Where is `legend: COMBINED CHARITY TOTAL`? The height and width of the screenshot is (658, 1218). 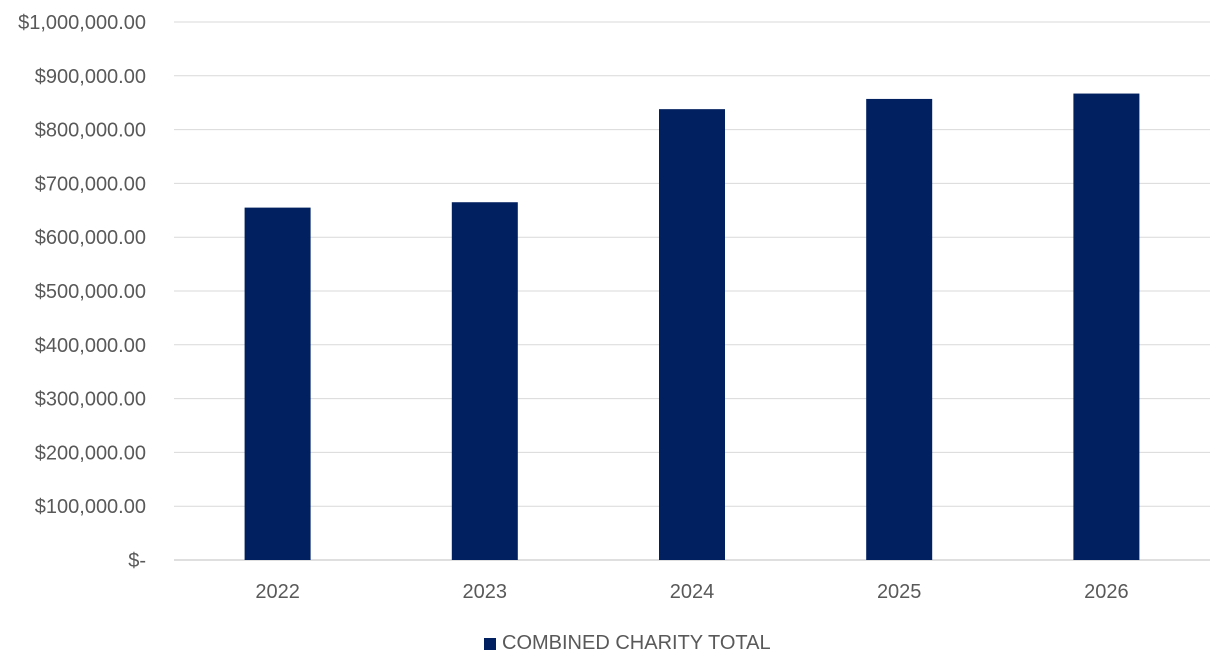
legend: COMBINED CHARITY TOTAL is located at coordinates (627, 643).